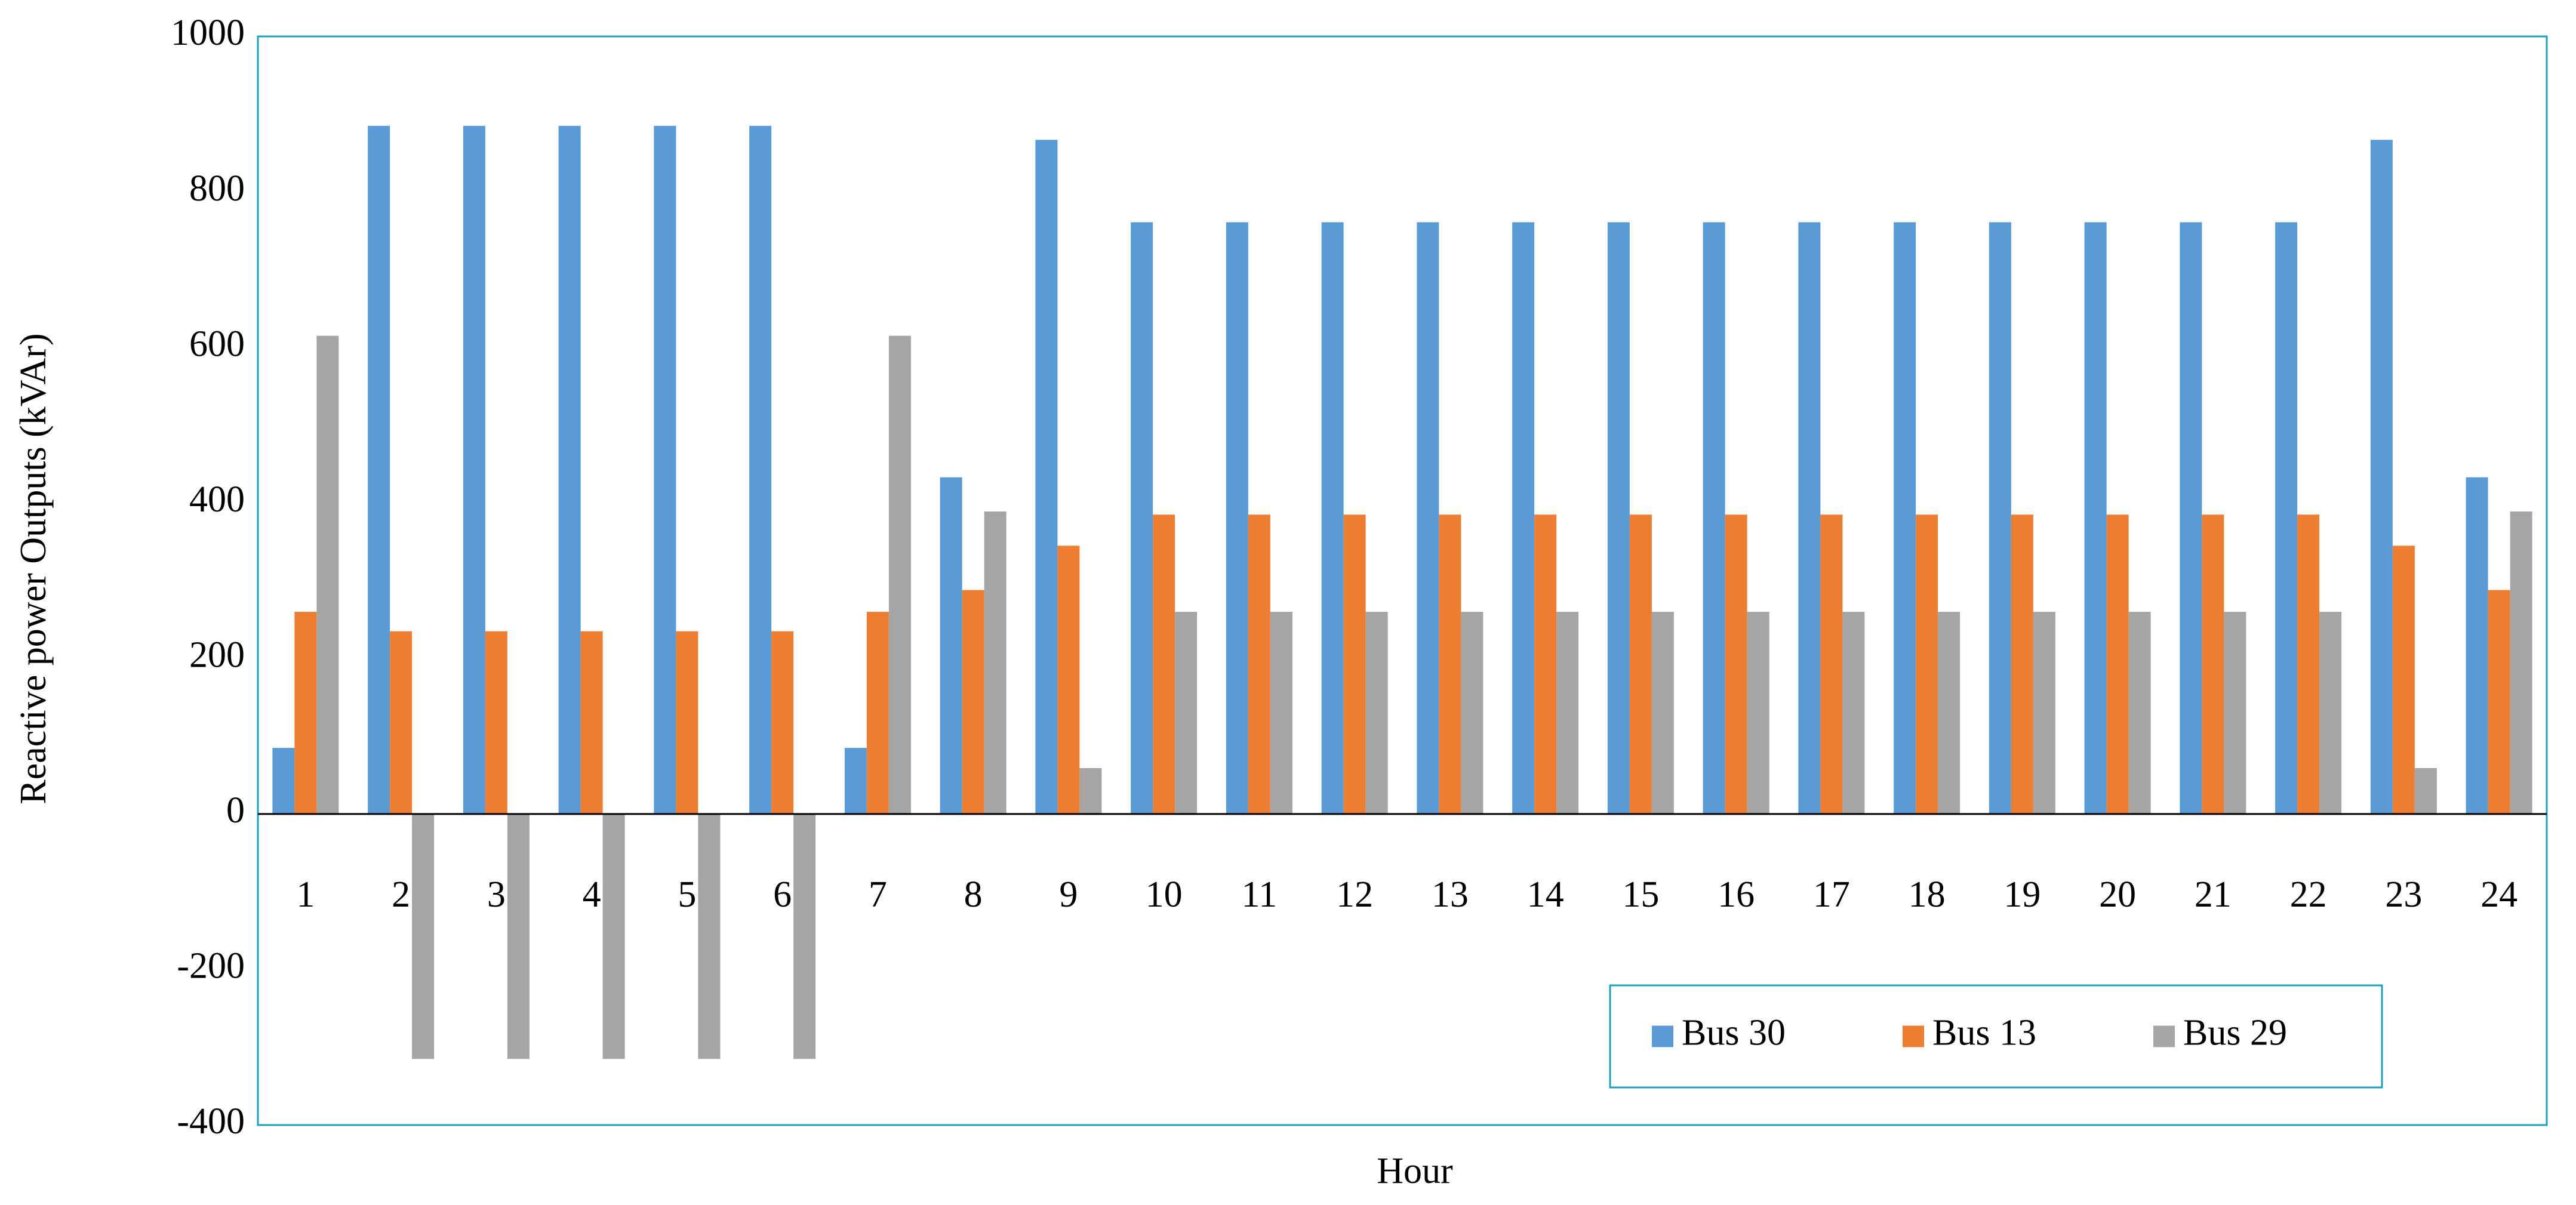 This screenshot has height=1205, width=2576. Describe the element at coordinates (496, 894) in the screenshot. I see `x-tick-label: 3` at that location.